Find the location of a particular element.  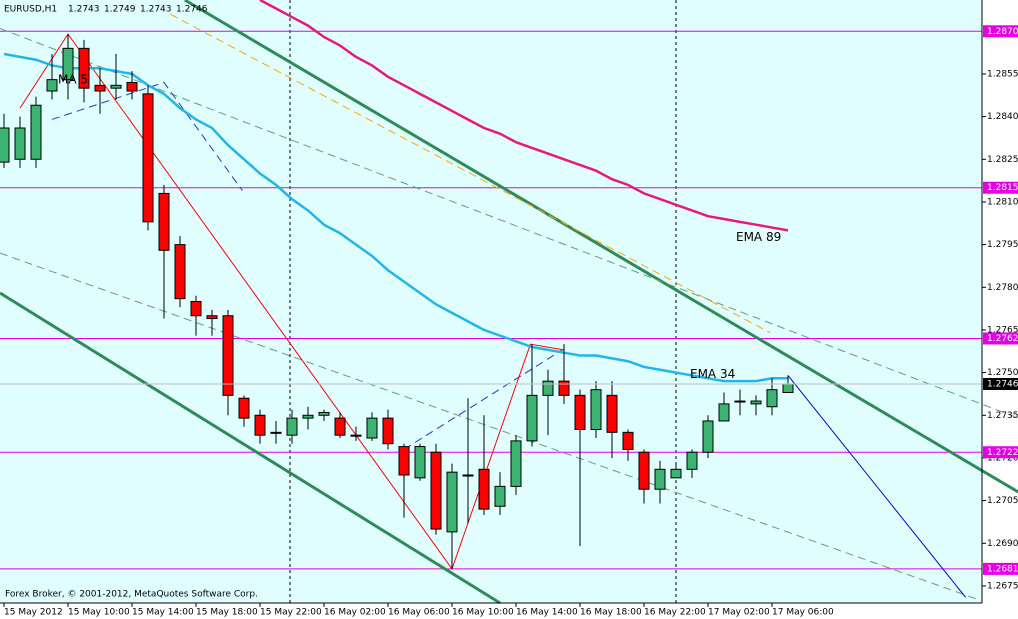

x-tick-label: 17 May 06:00 is located at coordinates (803, 613).